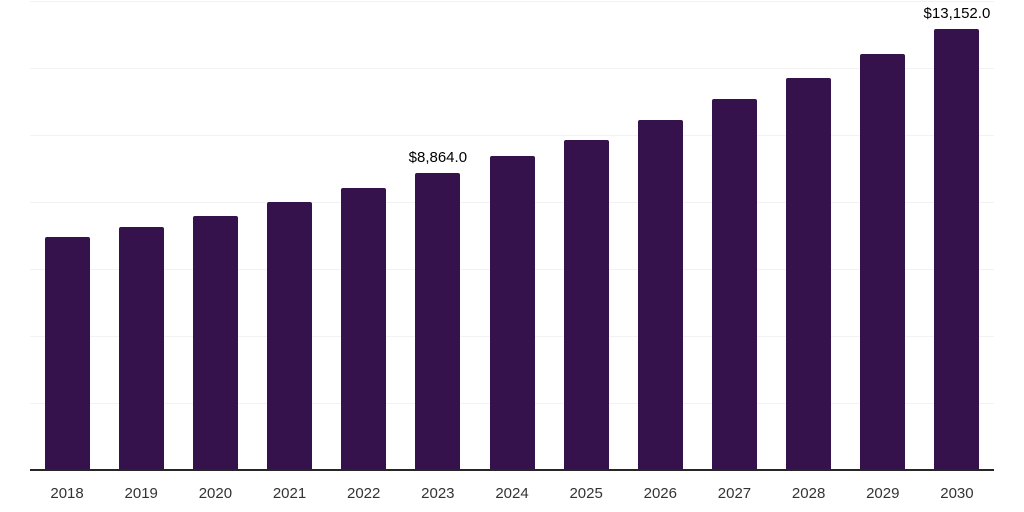  What do you see at coordinates (438, 158) in the screenshot?
I see `data-label-2023: $8,864.0` at bounding box center [438, 158].